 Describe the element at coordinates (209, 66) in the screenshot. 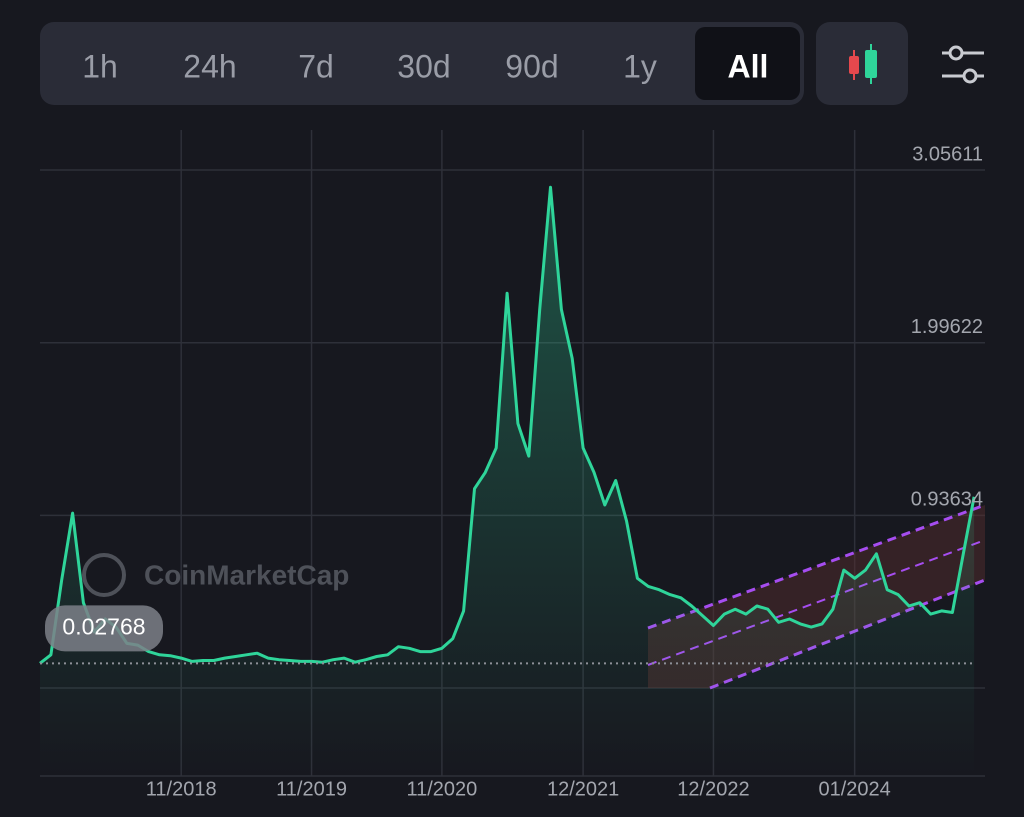

I see `range-button: 24h` at that location.